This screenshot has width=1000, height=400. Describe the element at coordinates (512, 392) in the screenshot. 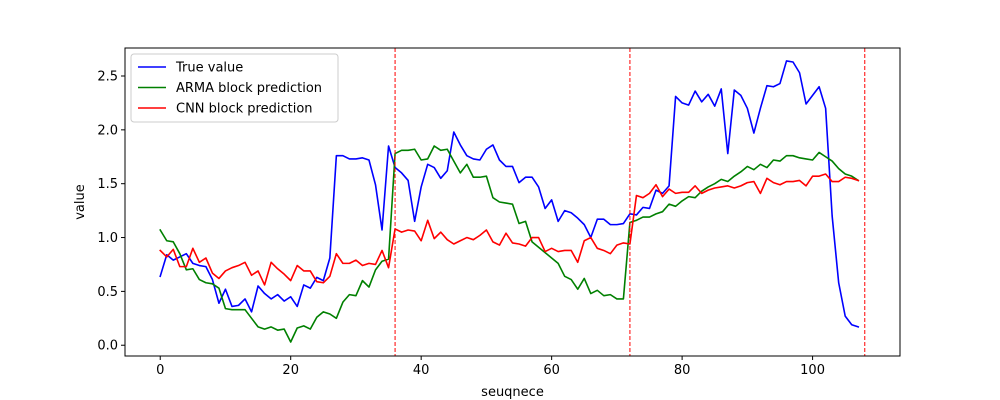

I see `x-axis-label: seuqnece` at that location.